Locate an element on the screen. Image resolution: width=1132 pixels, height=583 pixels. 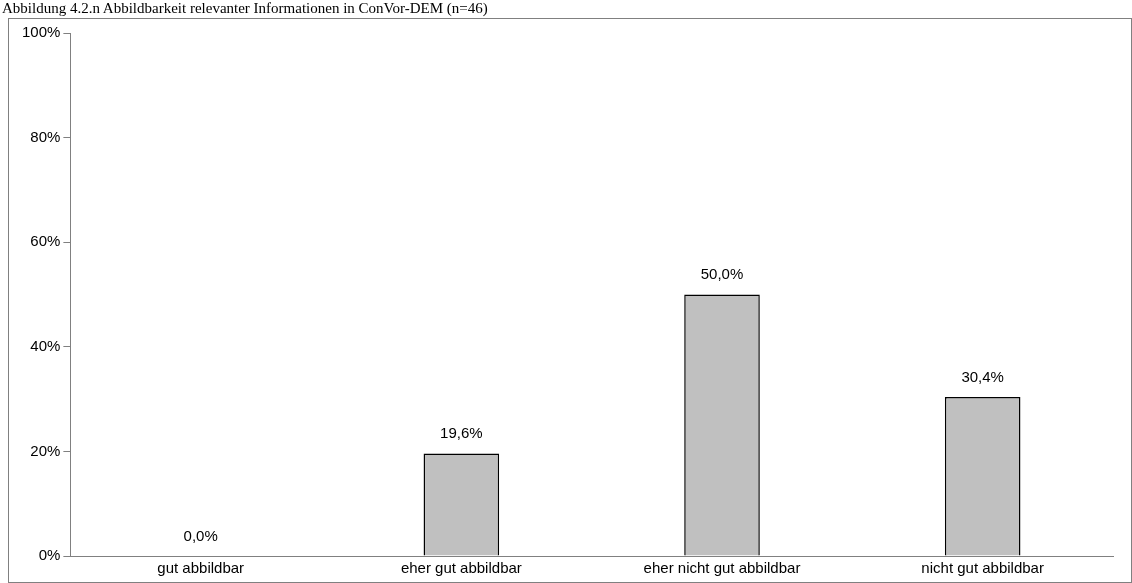
y-tick-label: 40% is located at coordinates (45, 345).